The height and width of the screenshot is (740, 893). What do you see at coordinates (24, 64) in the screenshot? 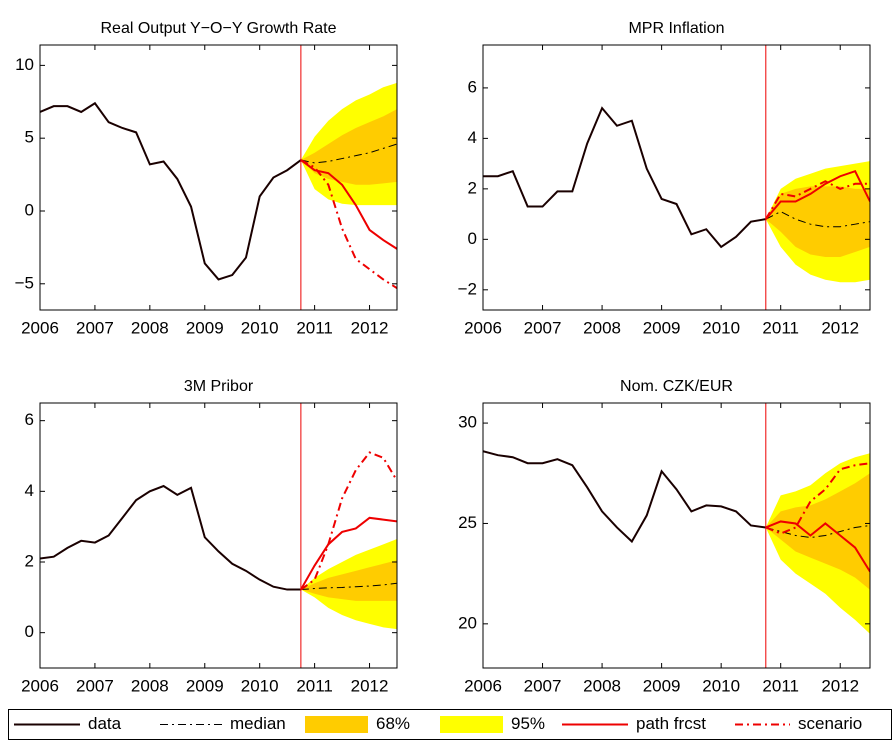
I see `y-tick-label: 10` at bounding box center [24, 64].